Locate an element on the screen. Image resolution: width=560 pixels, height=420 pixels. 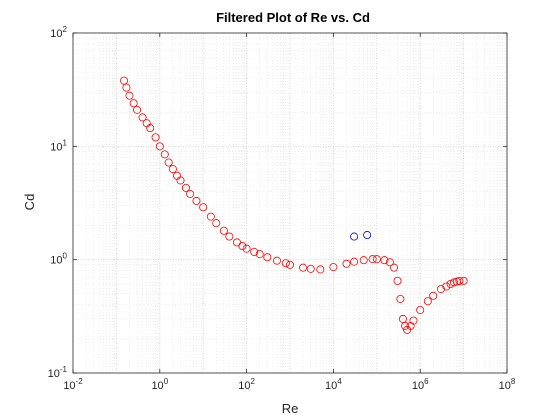
x-tick-label: 10² is located at coordinates (246, 384).